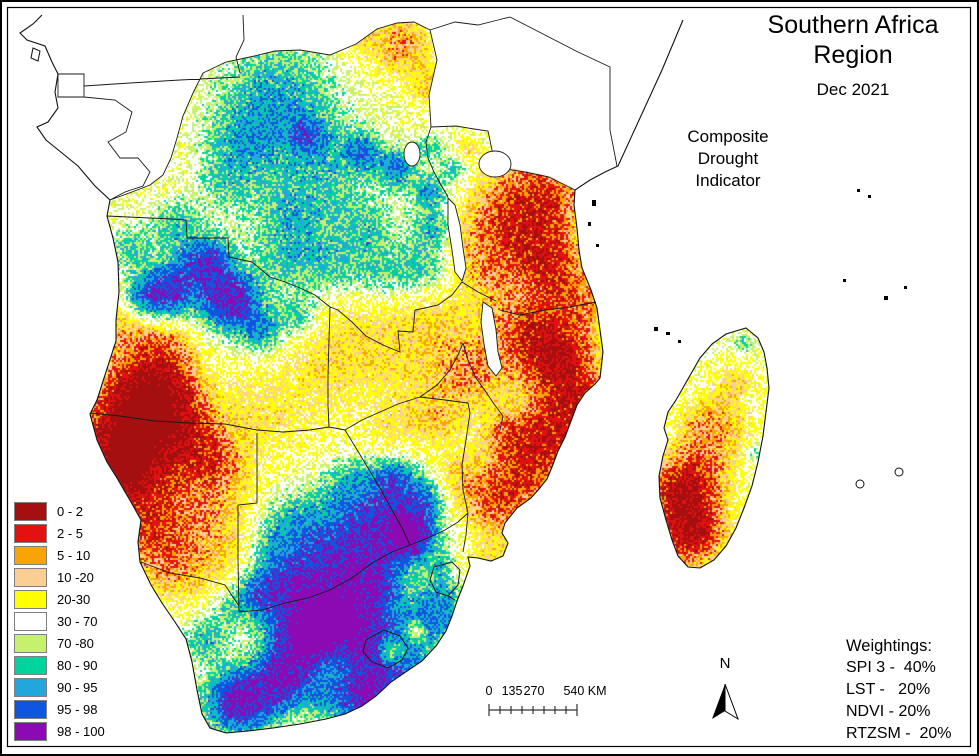 This screenshot has width=979, height=756. What do you see at coordinates (495, 164) in the screenshot?
I see `lake-victoria` at bounding box center [495, 164].